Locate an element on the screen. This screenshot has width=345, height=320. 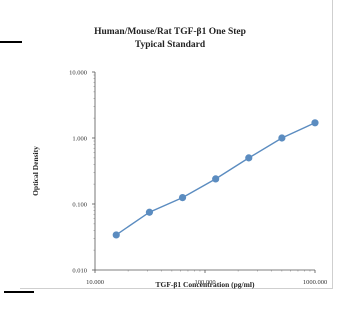
x-tick-label: 100.000 is located at coordinates (204, 282).